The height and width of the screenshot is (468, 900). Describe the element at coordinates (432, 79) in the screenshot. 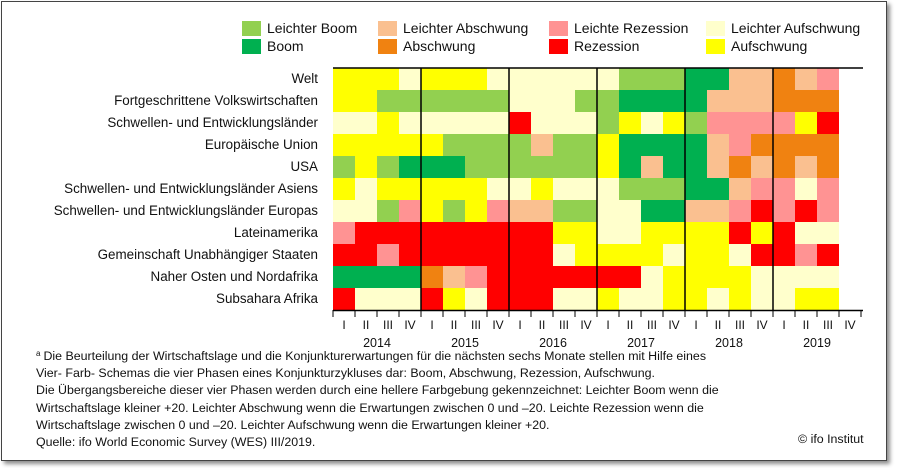

I see `heatmap-cell: Welt – 2015 I: Aufschwung` at that location.